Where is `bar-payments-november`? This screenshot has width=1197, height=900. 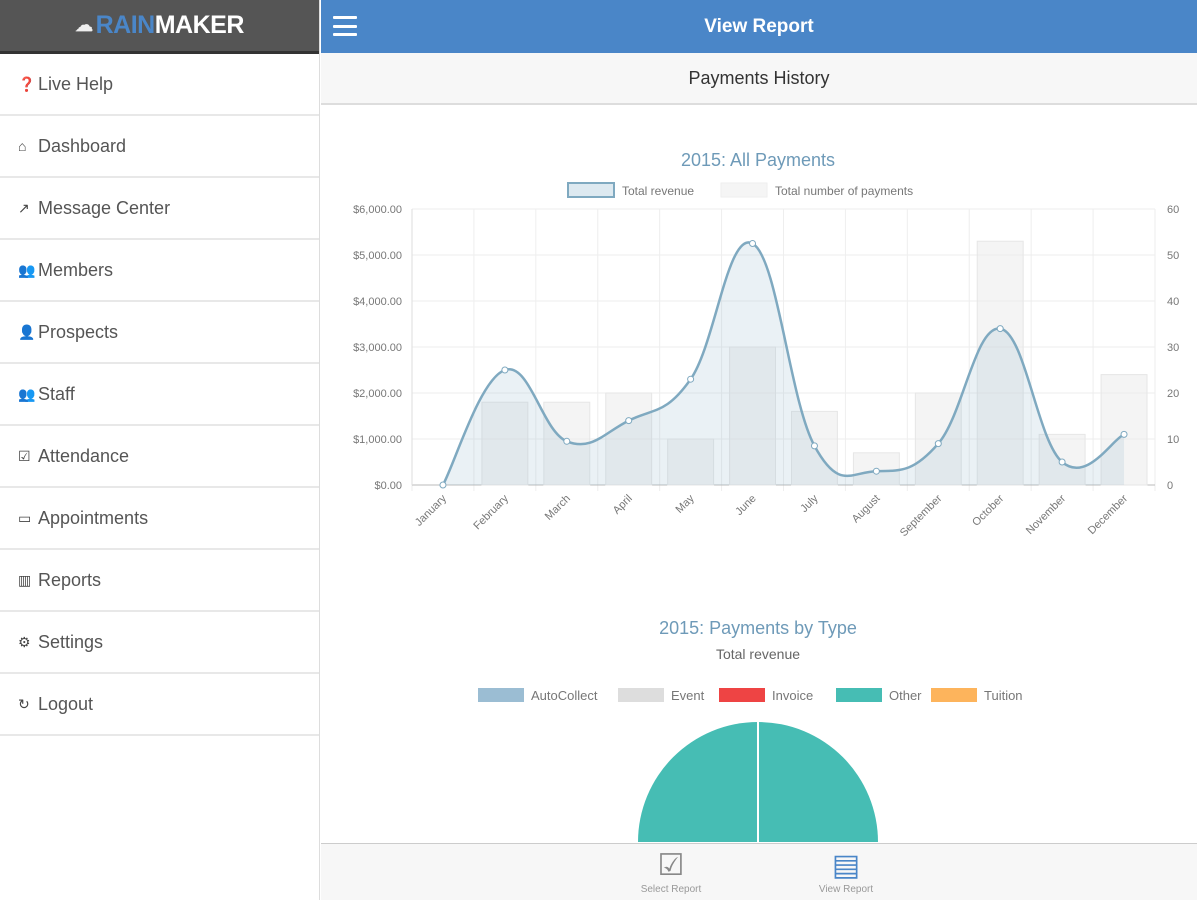 bar-payments-november is located at coordinates (1062, 459).